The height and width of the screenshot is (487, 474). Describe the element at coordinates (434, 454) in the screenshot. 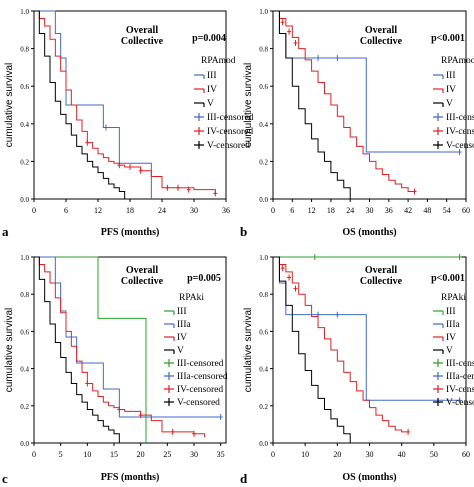

I see `x-tick-label: 50` at that location.